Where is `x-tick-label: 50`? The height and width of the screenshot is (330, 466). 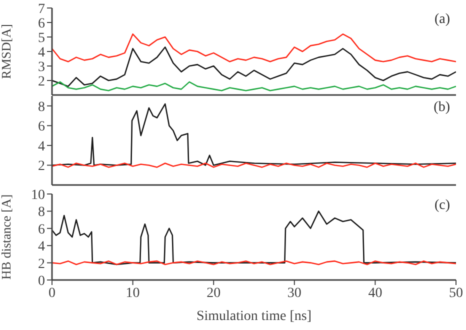
x-tick-label: 50 is located at coordinates (456, 293).